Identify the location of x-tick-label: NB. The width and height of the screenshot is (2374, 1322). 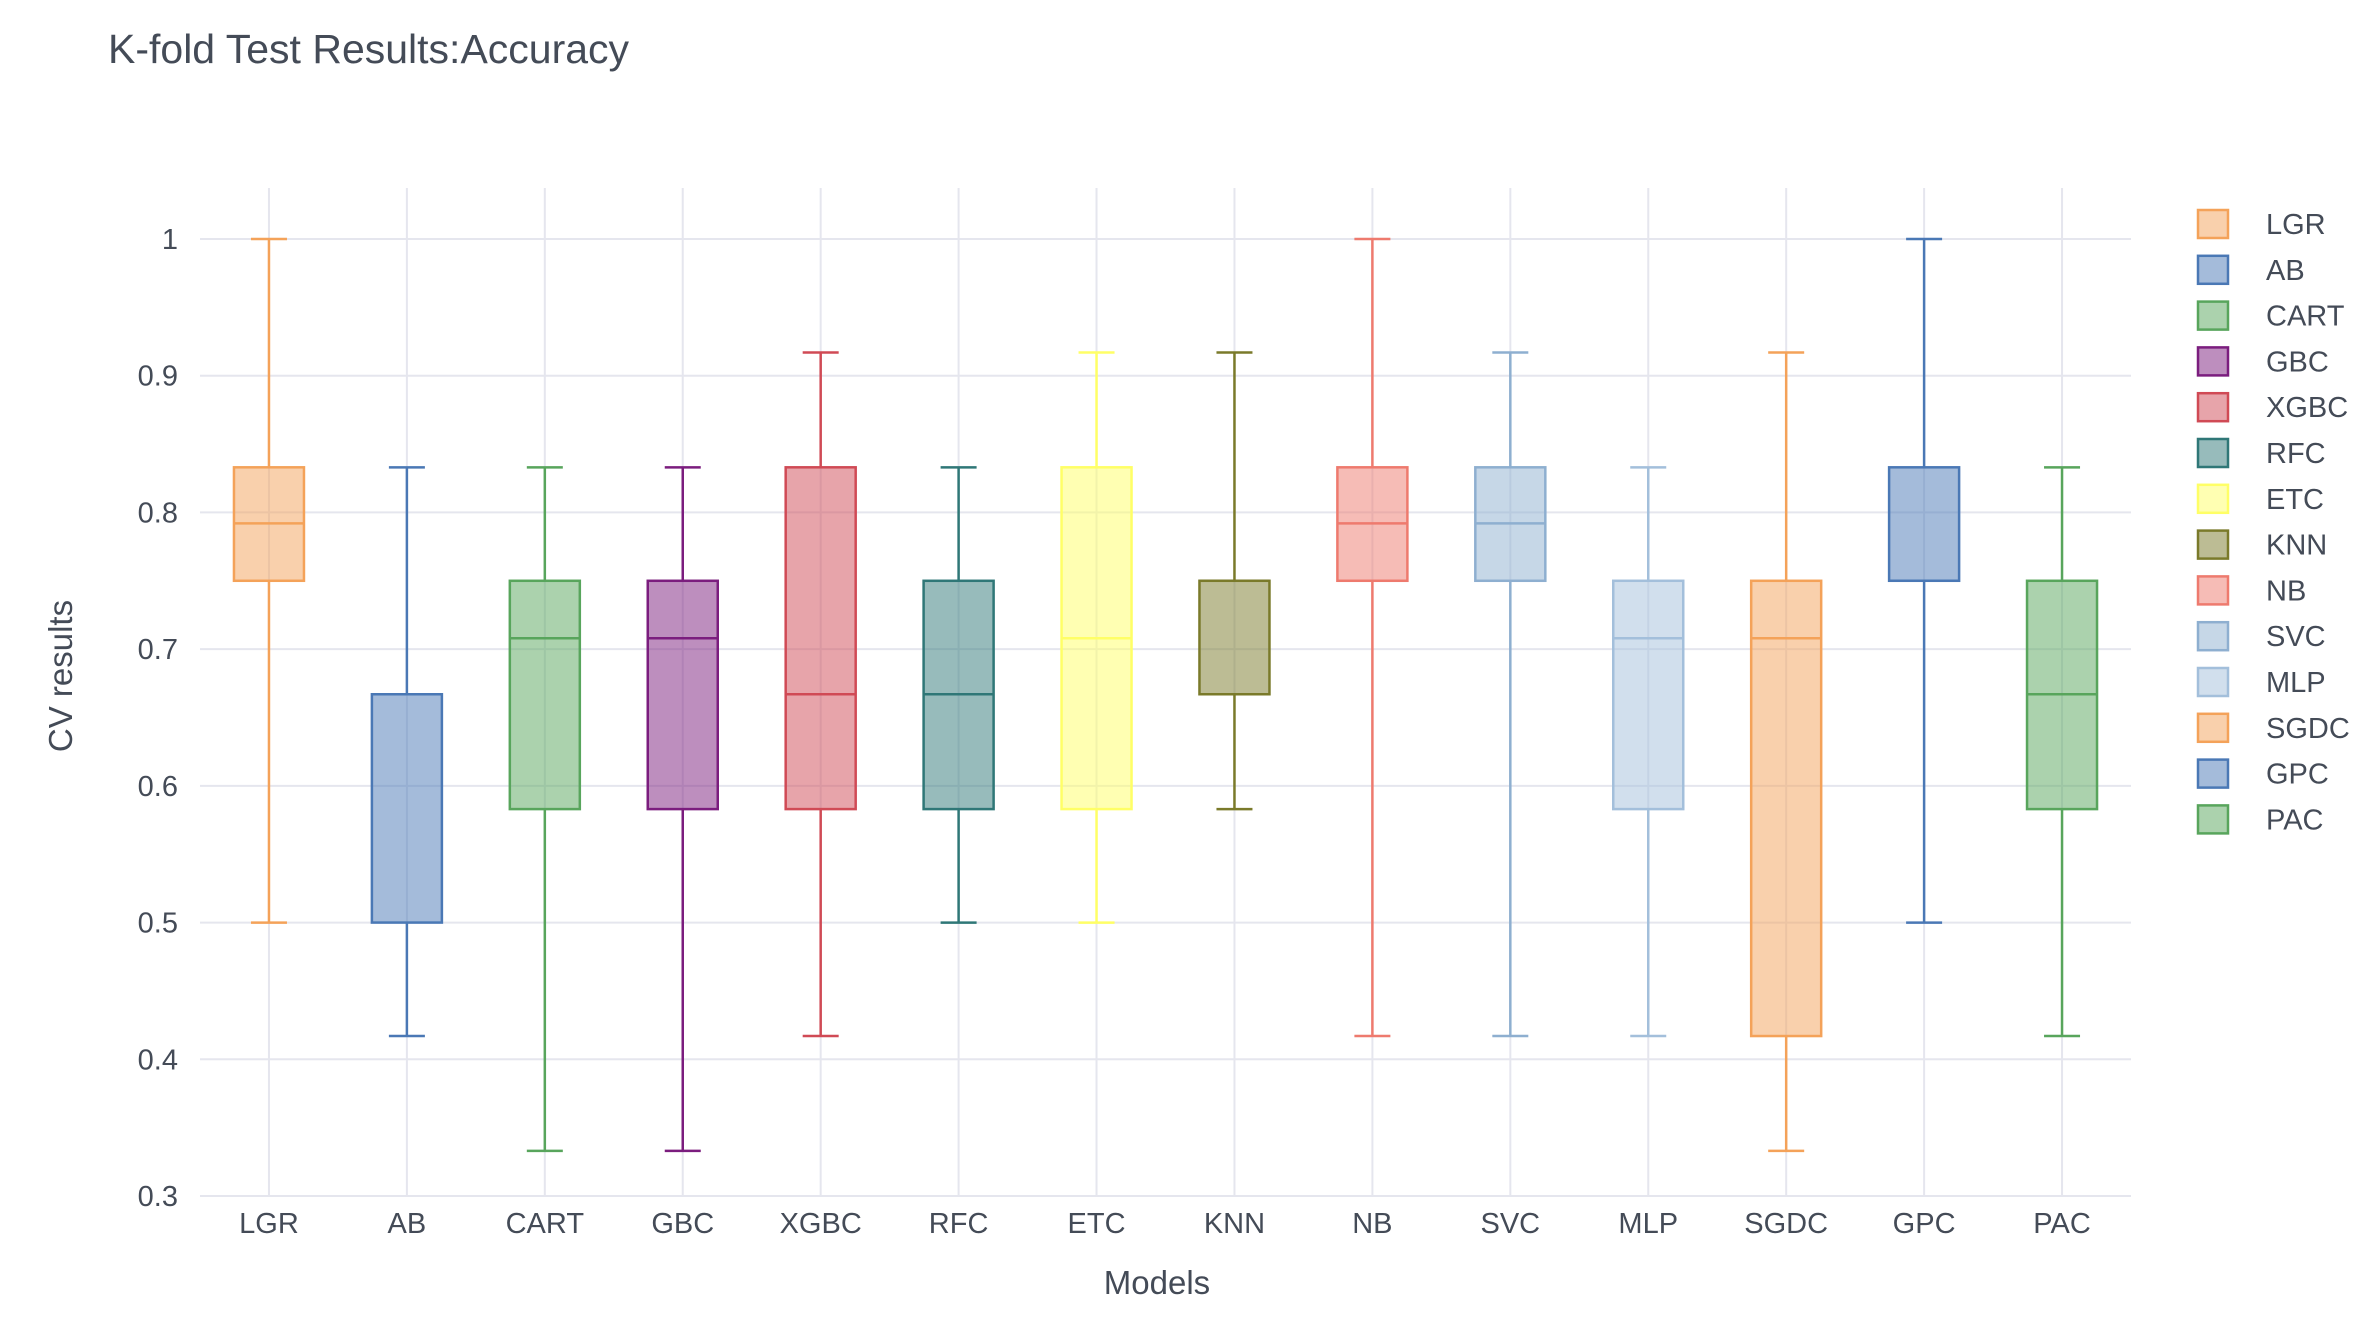
(1372, 1224).